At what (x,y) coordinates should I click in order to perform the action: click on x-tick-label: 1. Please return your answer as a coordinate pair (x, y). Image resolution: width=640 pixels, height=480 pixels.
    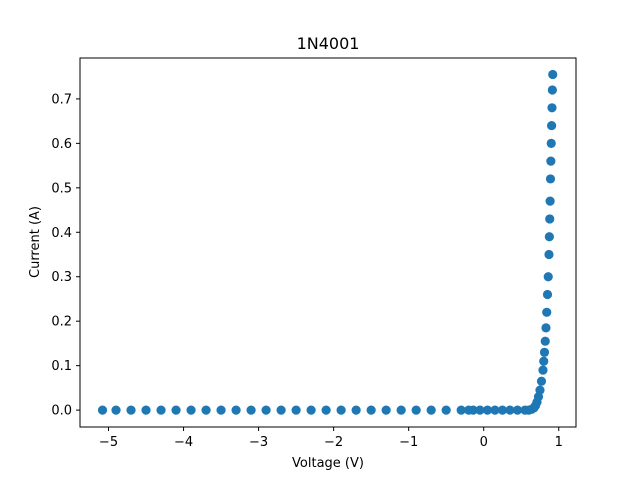
    Looking at the image, I should click on (559, 442).